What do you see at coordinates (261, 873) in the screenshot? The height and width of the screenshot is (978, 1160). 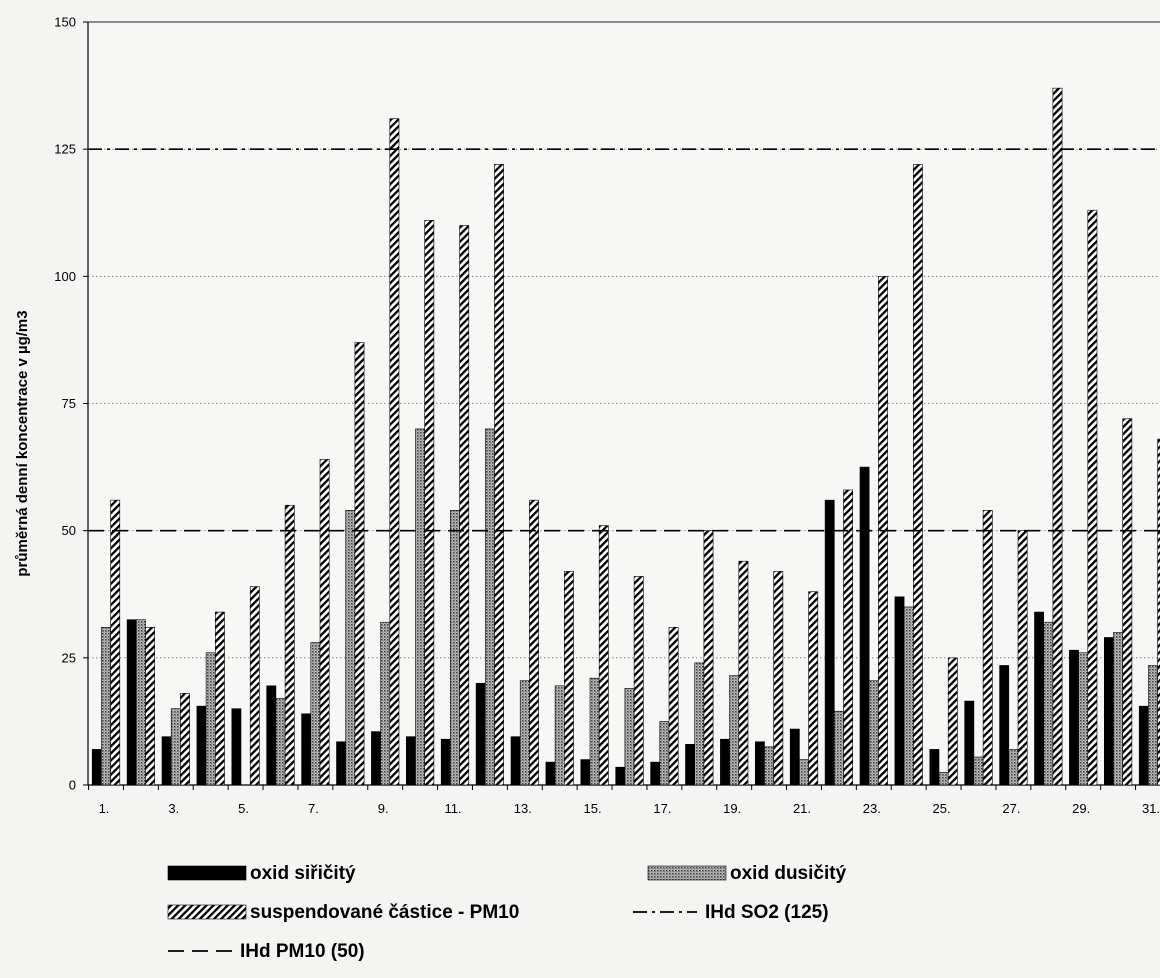 I see `legend-so2: oxid siřičitý` at bounding box center [261, 873].